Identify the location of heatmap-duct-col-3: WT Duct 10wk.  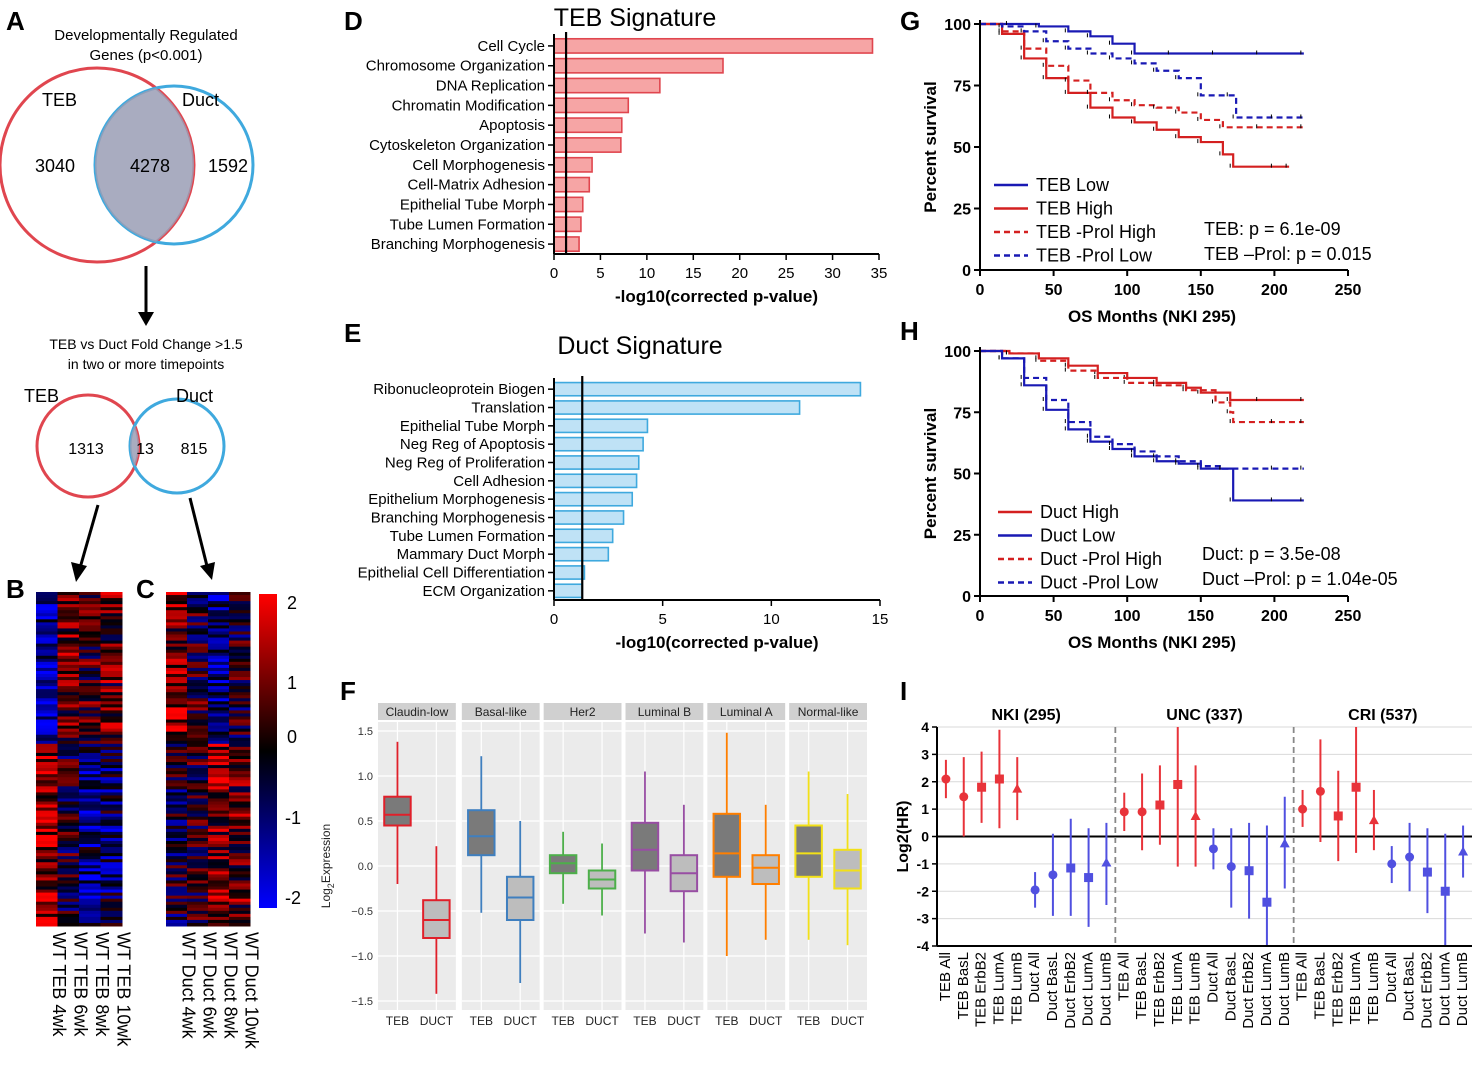
(252, 991).